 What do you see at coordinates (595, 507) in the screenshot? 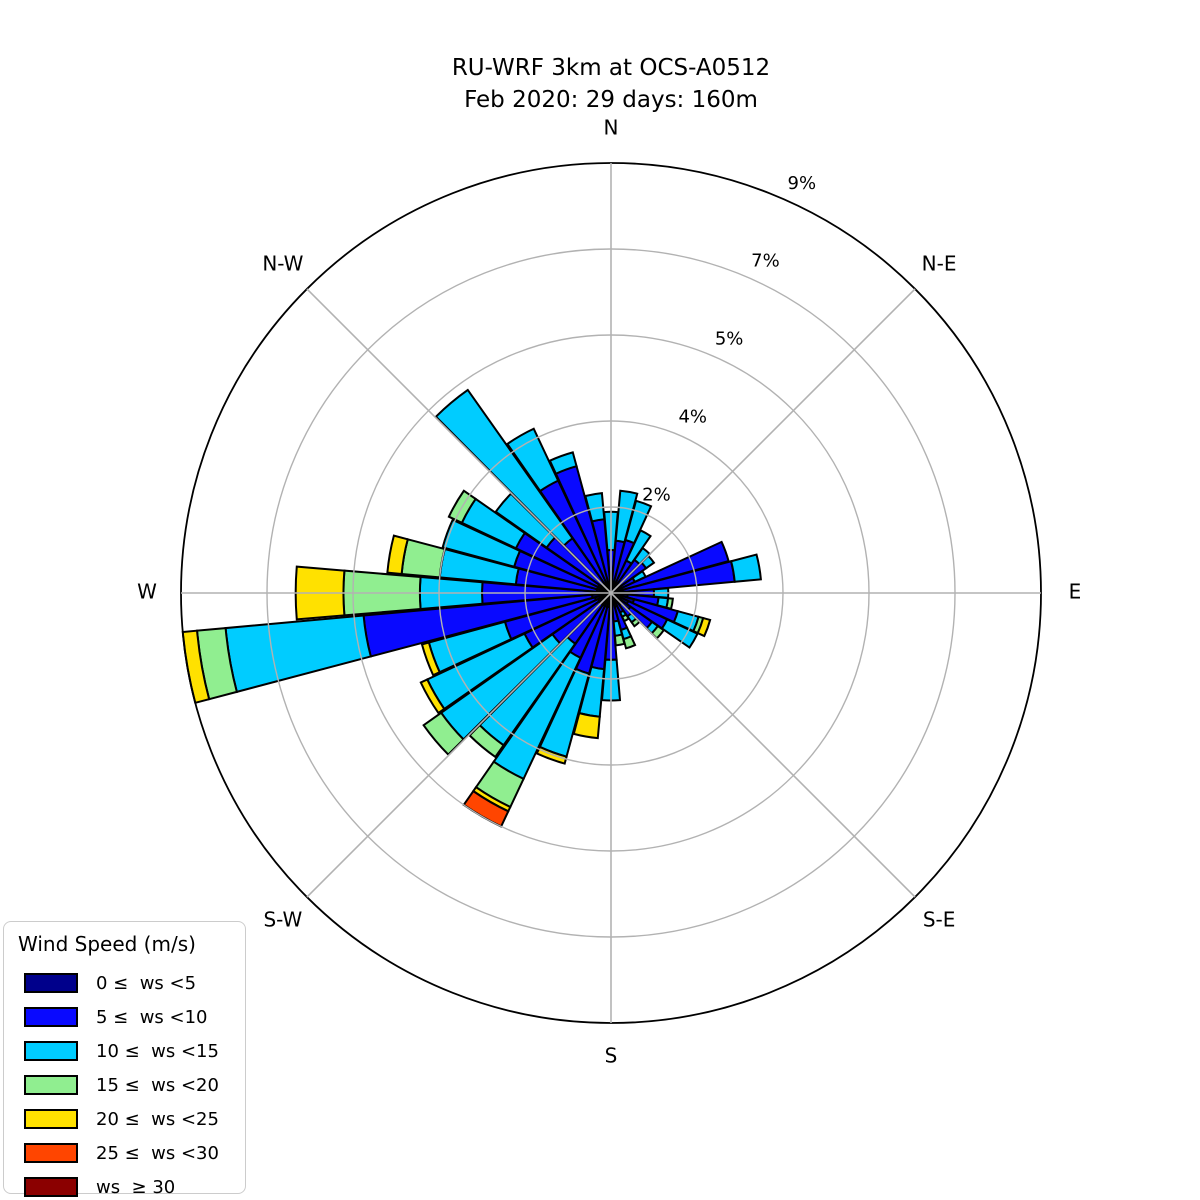
I see `wind-sector-350-wedge` at bounding box center [595, 507].